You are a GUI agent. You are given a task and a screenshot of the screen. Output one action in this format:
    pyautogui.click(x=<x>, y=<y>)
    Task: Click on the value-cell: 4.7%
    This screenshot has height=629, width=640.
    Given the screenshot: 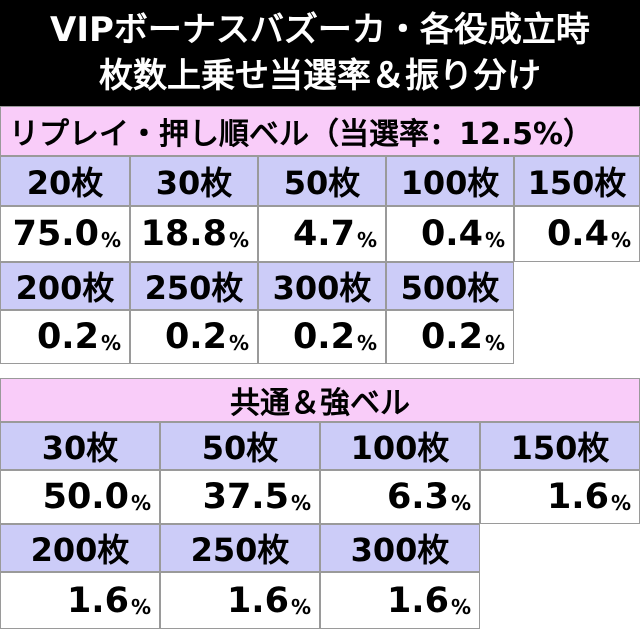 What is the action you would take?
    pyautogui.click(x=322, y=234)
    